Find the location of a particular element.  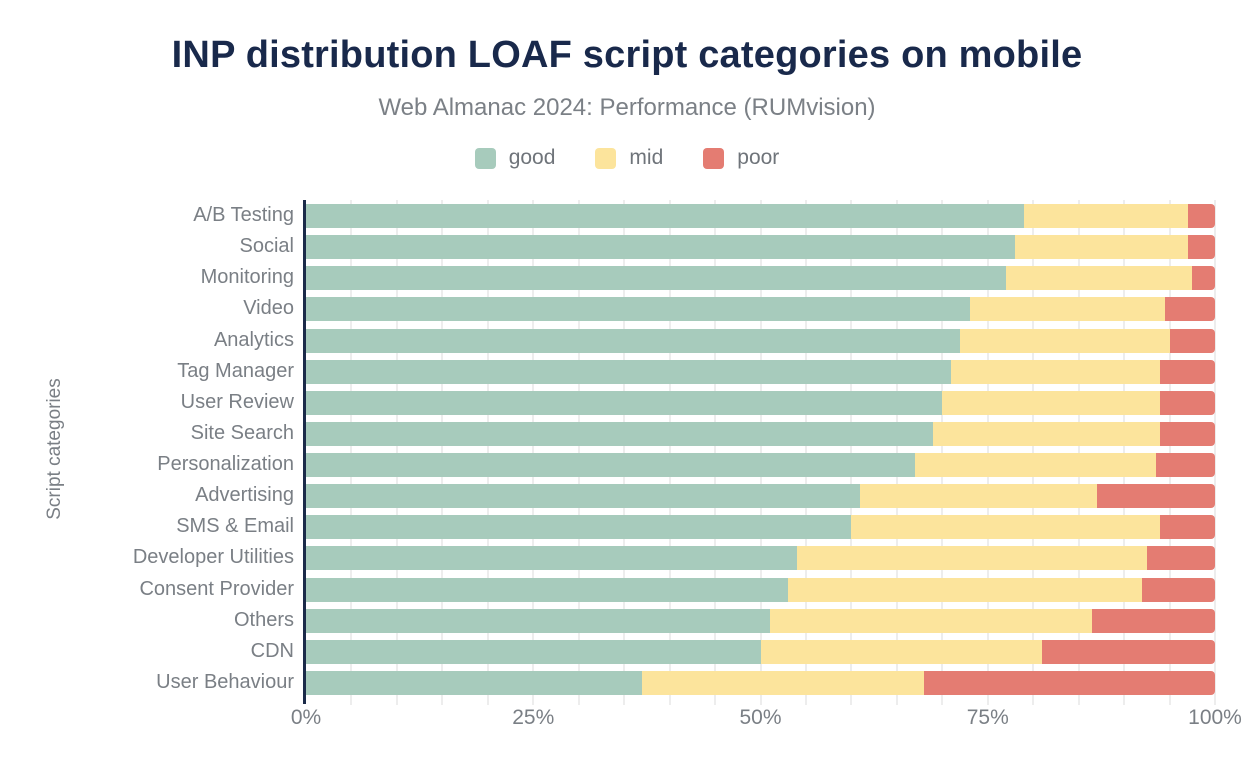

category-label: User Review is located at coordinates (237, 401).